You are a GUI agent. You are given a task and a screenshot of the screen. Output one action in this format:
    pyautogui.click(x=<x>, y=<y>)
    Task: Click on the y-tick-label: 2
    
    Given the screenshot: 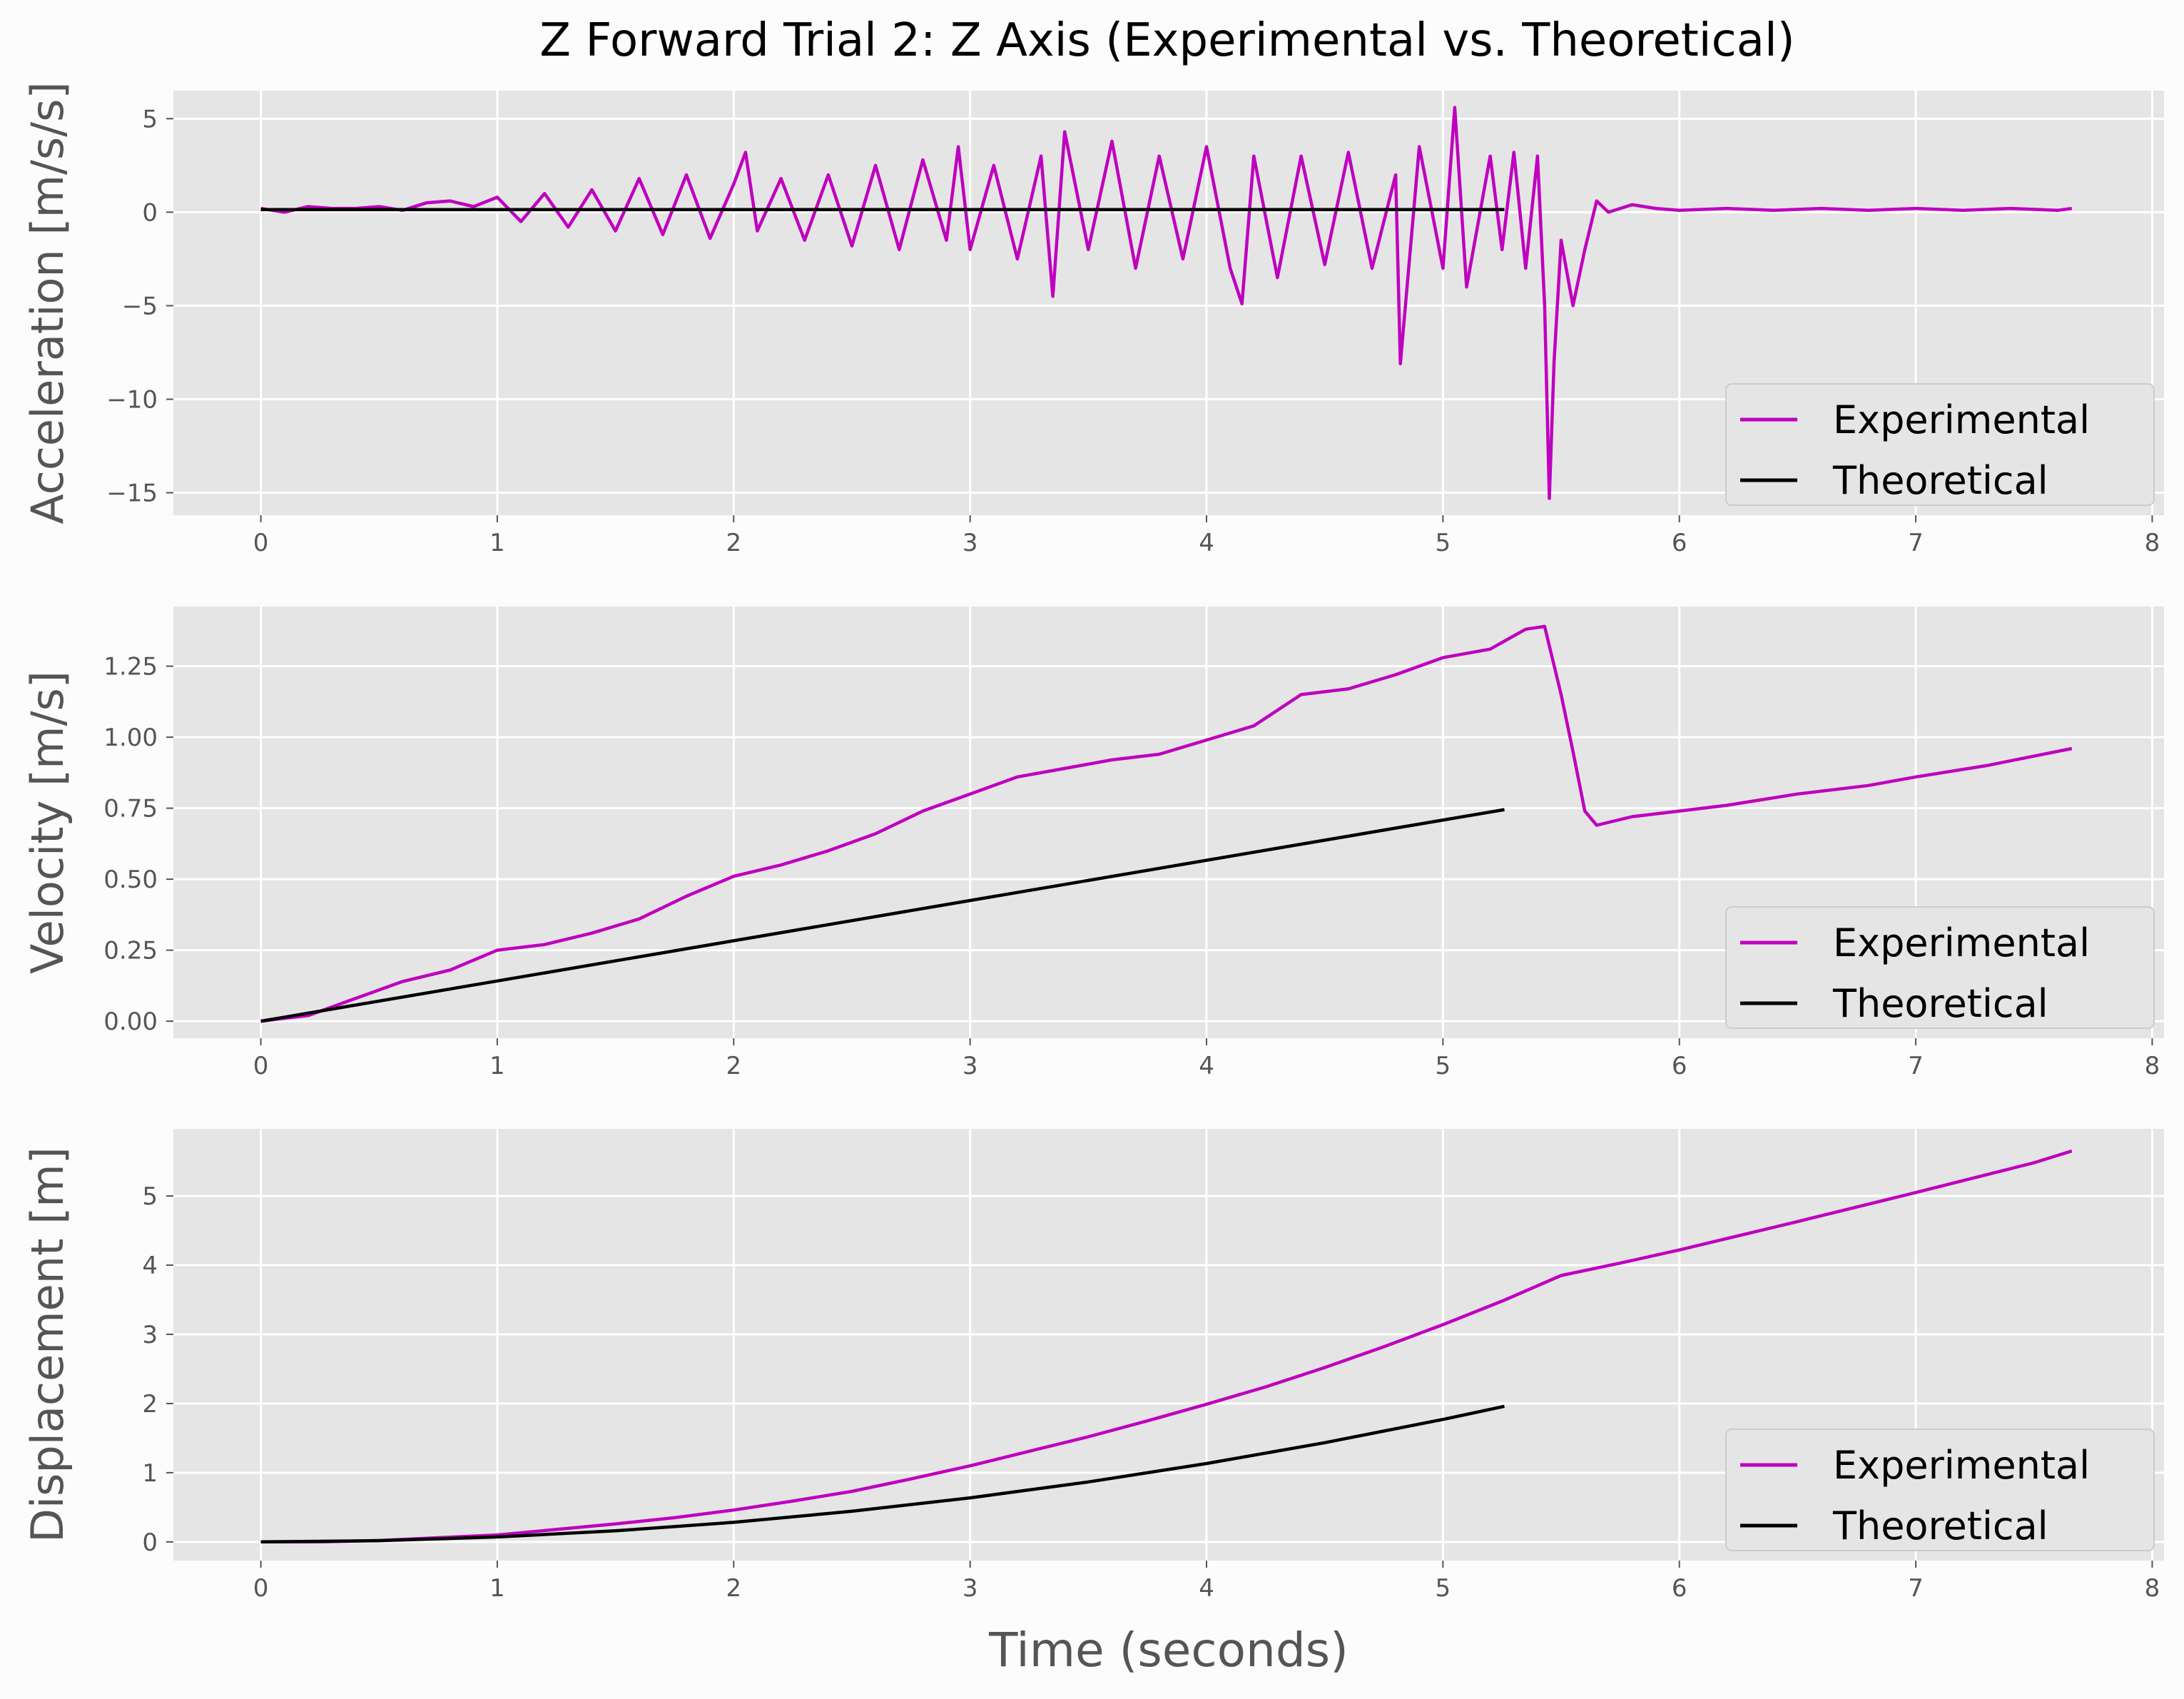 What is the action you would take?
    pyautogui.click(x=150, y=1404)
    